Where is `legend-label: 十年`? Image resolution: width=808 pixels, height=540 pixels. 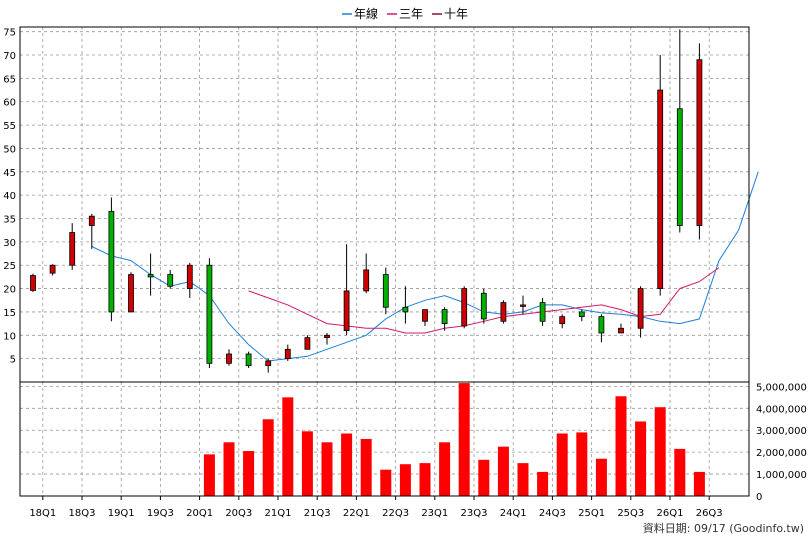
legend-label: 十年 is located at coordinates (456, 14).